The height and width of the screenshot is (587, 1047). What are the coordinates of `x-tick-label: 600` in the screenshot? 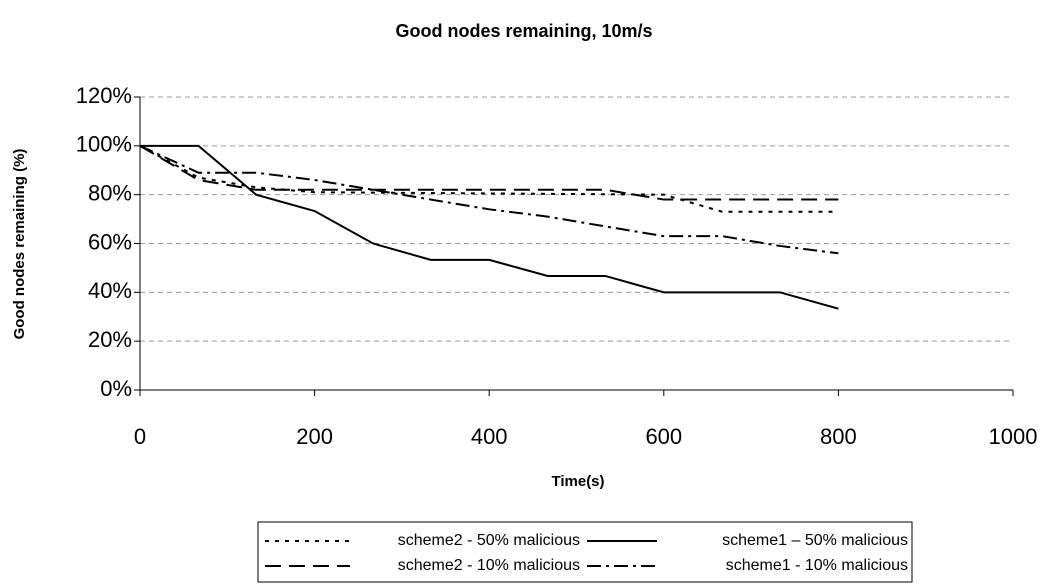 It's located at (663, 436).